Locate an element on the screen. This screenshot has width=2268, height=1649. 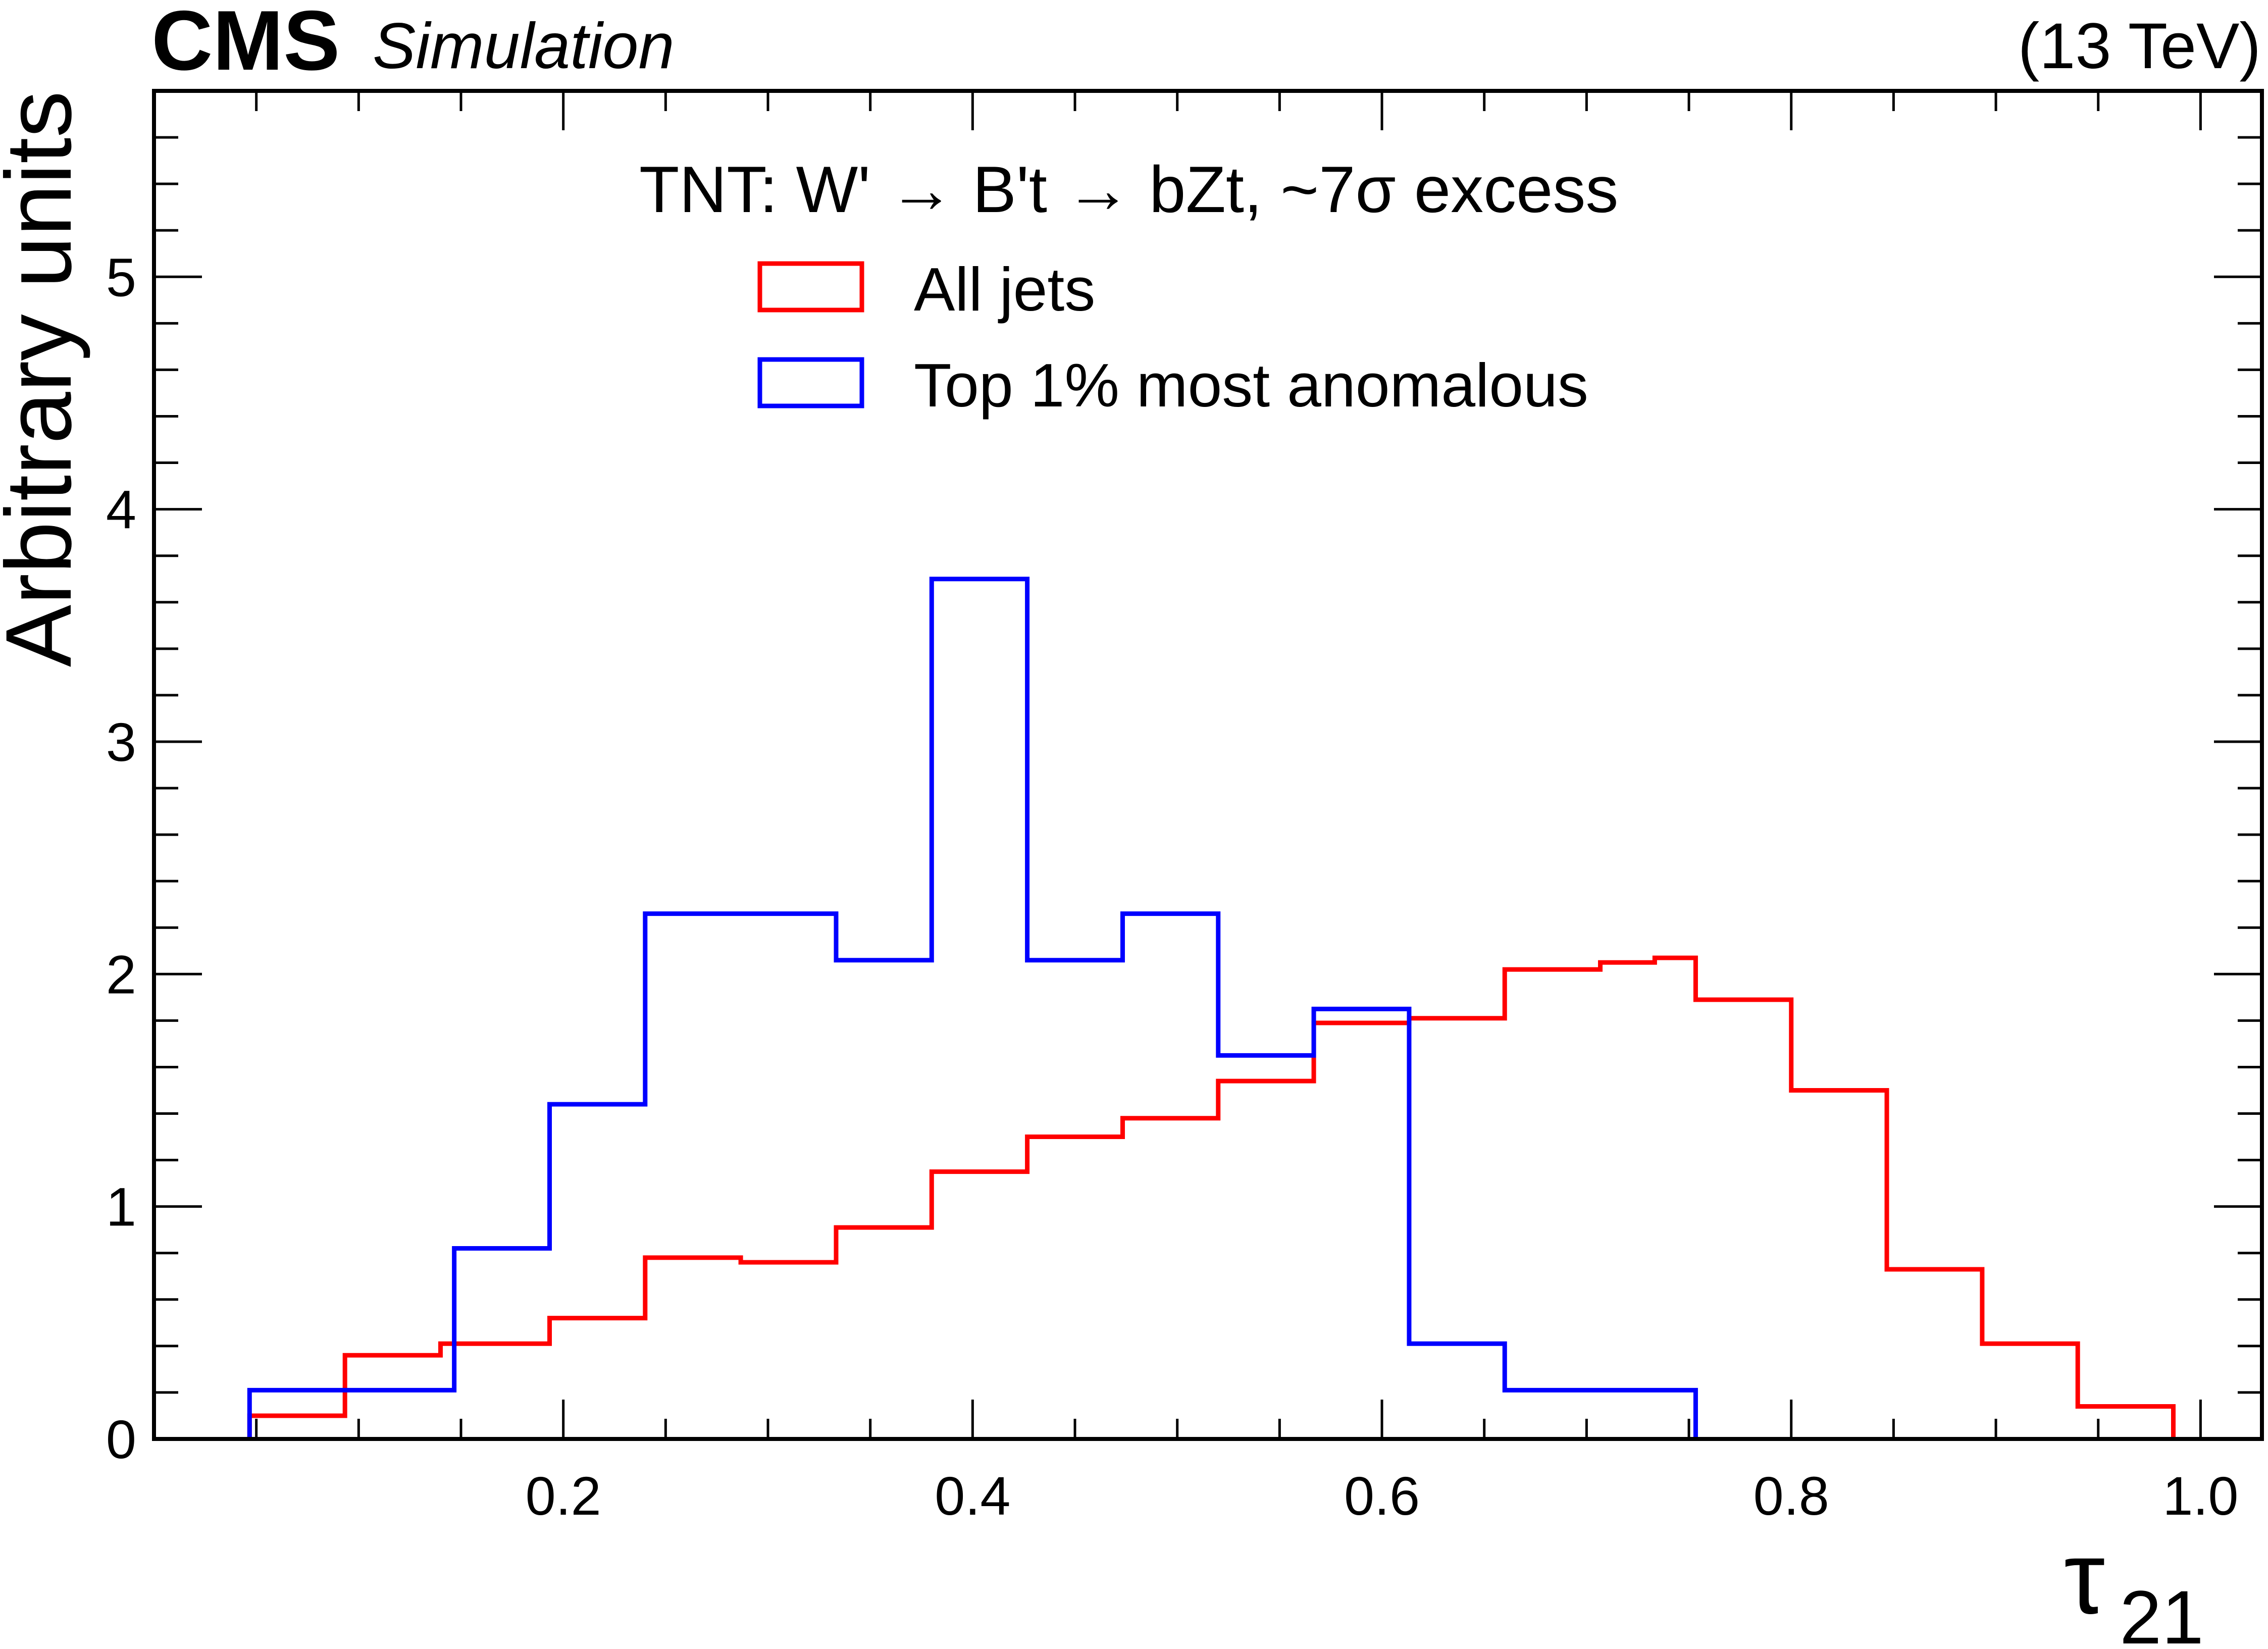
legend-label-top-anomalous: Top 1% most anomalous is located at coordinates (1251, 386).